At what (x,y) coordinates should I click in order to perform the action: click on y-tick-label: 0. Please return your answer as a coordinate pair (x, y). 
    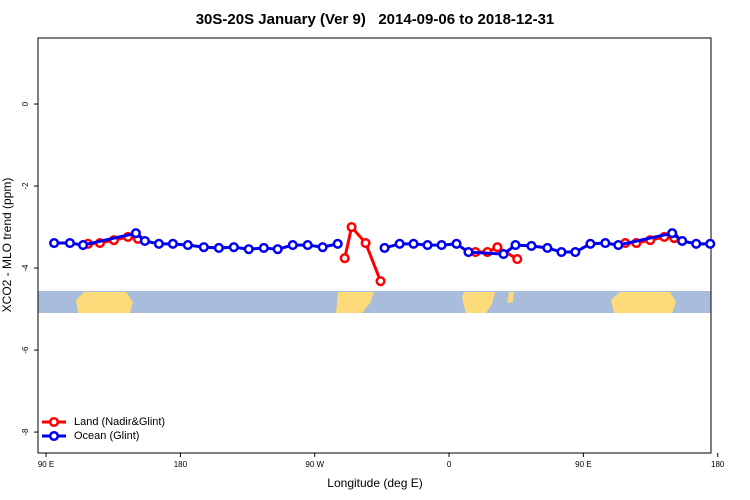
    Looking at the image, I should click on (25, 103).